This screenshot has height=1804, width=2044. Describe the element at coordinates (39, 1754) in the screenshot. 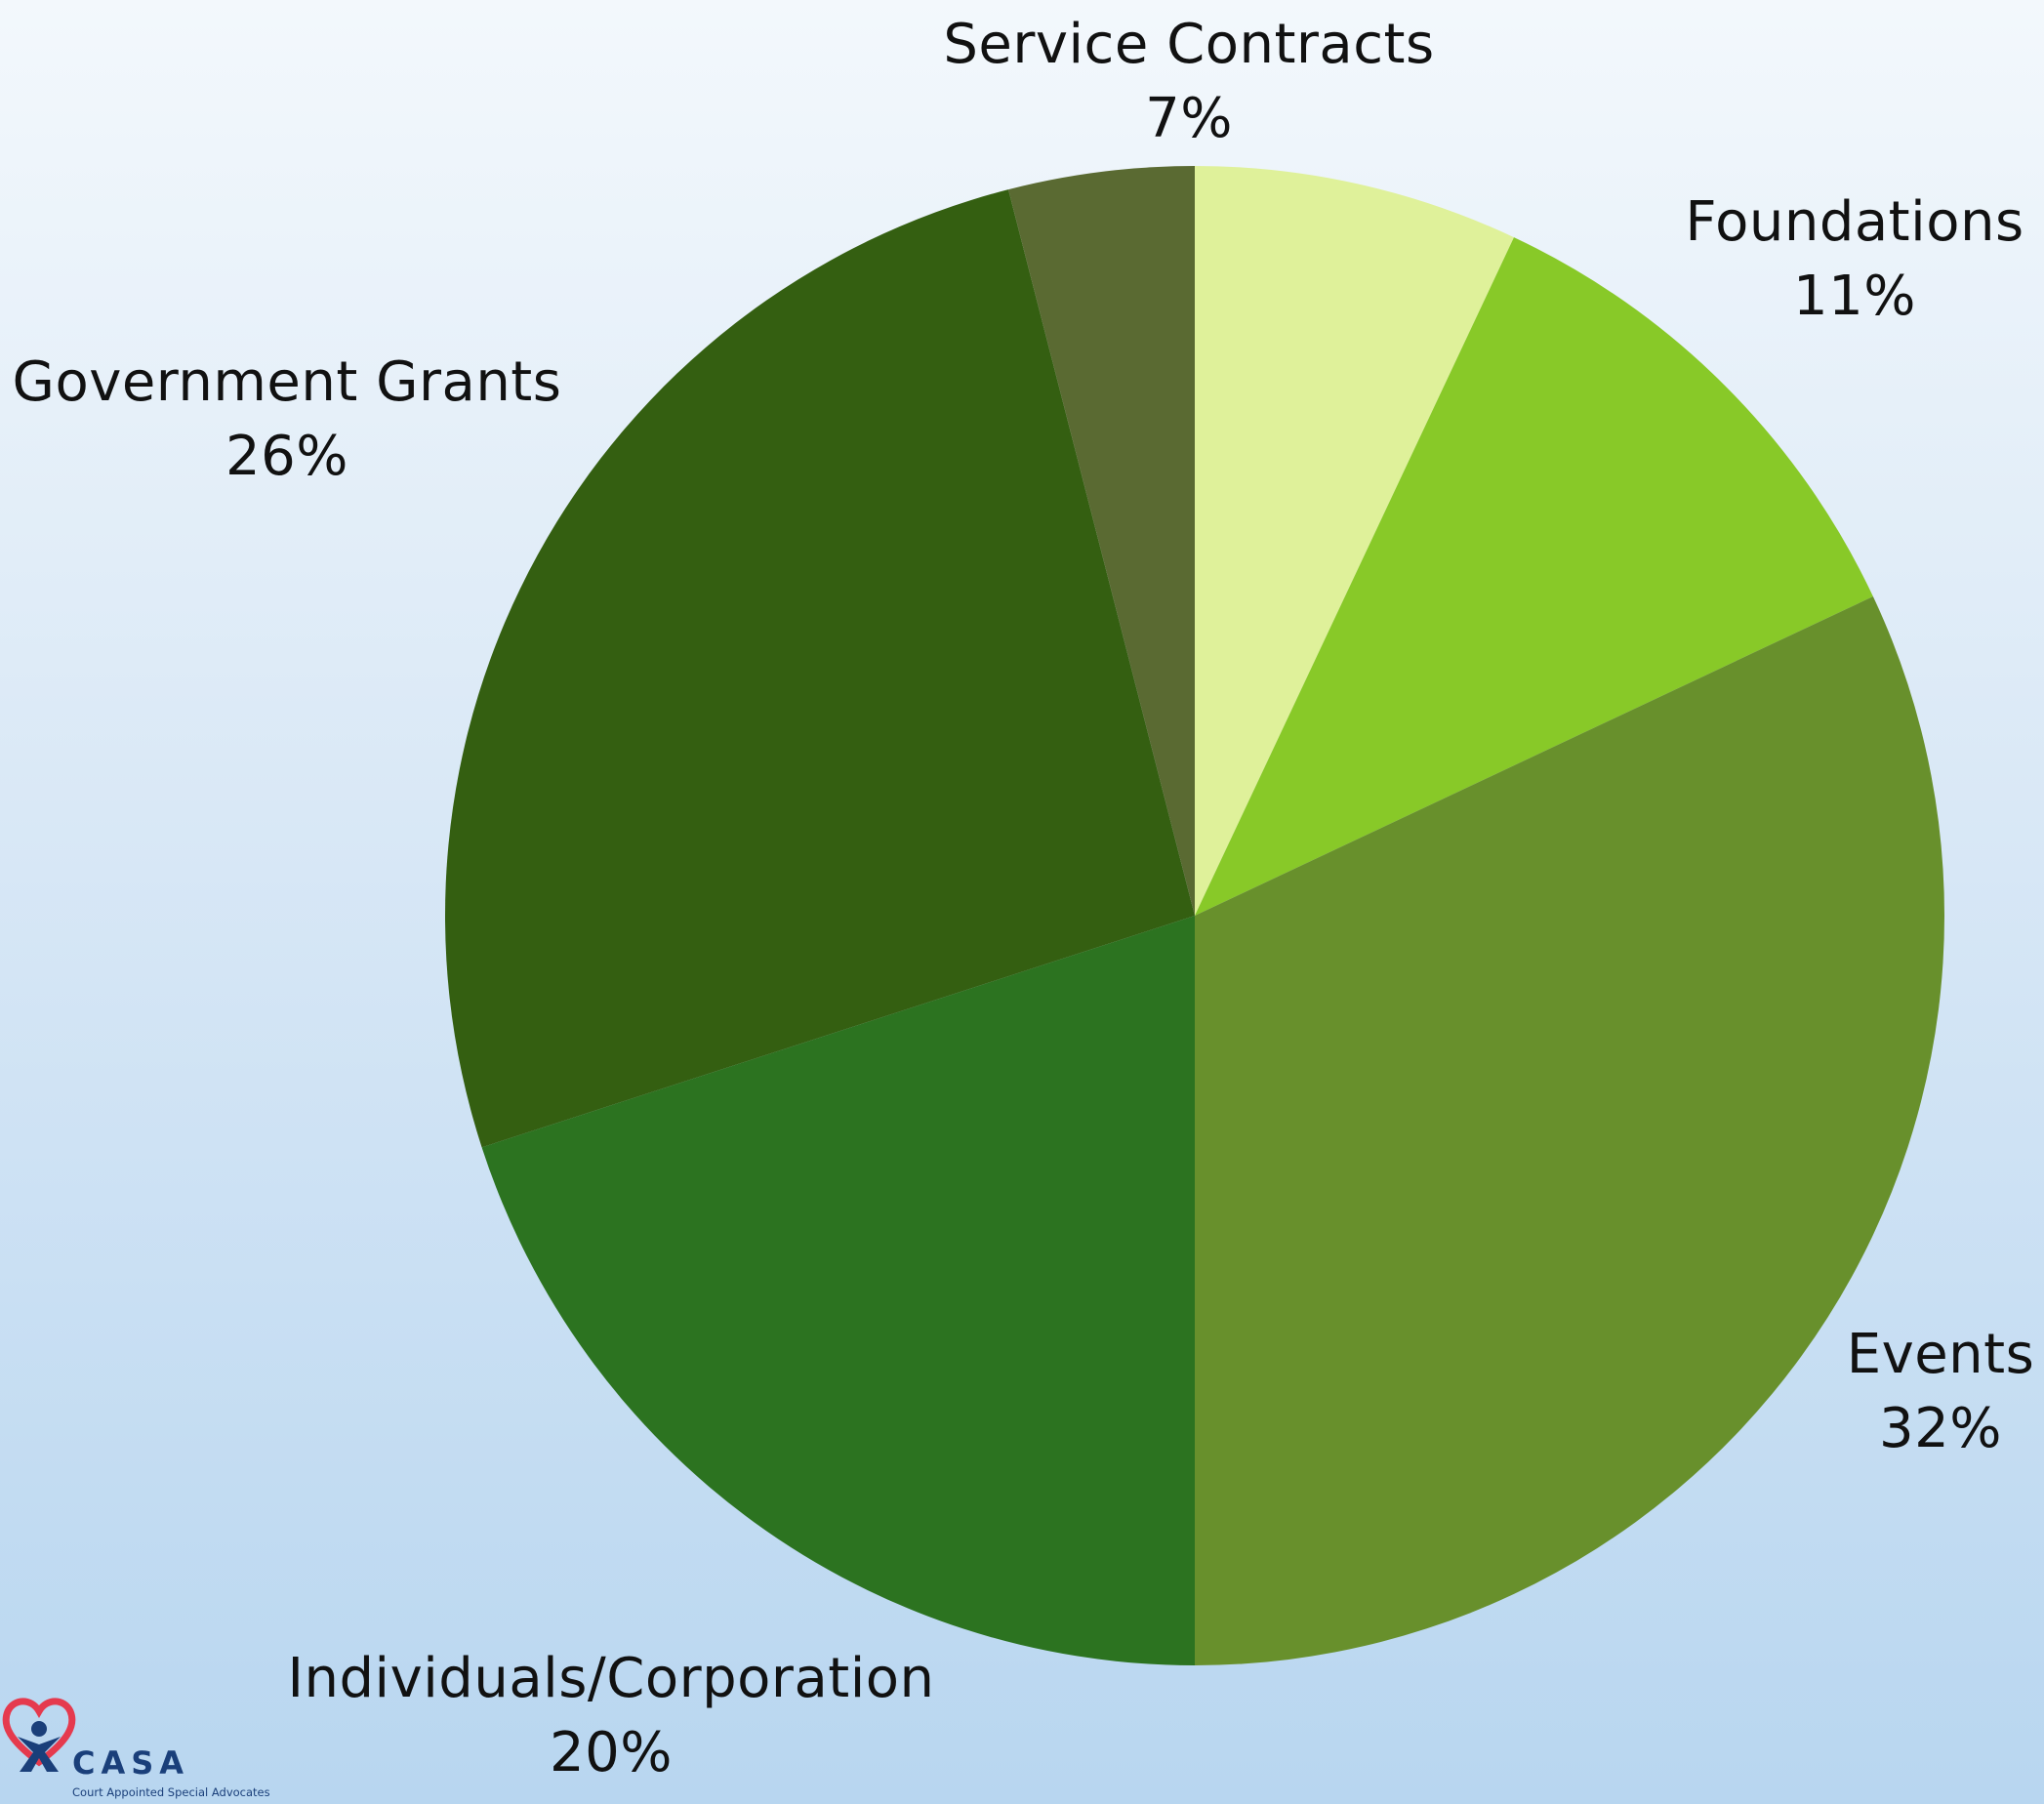

I see `figure-body-icon` at that location.